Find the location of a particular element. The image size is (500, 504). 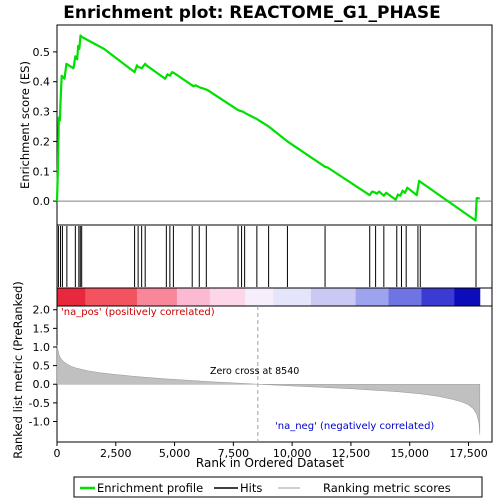

chart-title: Enrichment plot: REACTOME_G1_PHASE is located at coordinates (251, 13).